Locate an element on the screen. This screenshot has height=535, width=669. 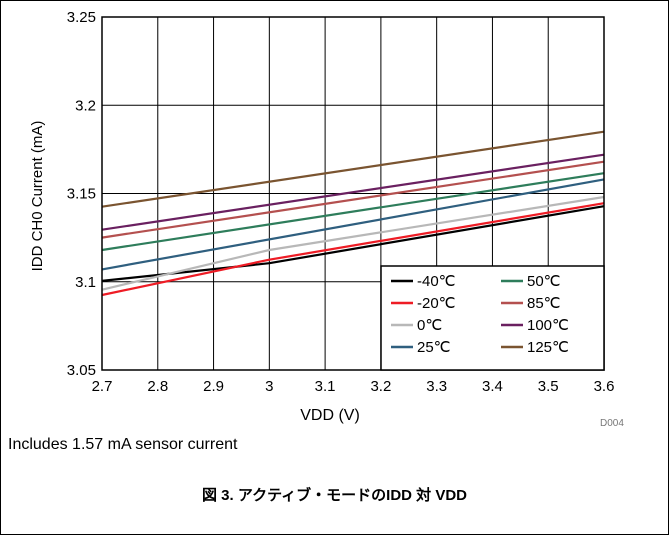
figure-caption: 図 3. アクティブ・モードのIDD 対 VDD is located at coordinates (334, 495).